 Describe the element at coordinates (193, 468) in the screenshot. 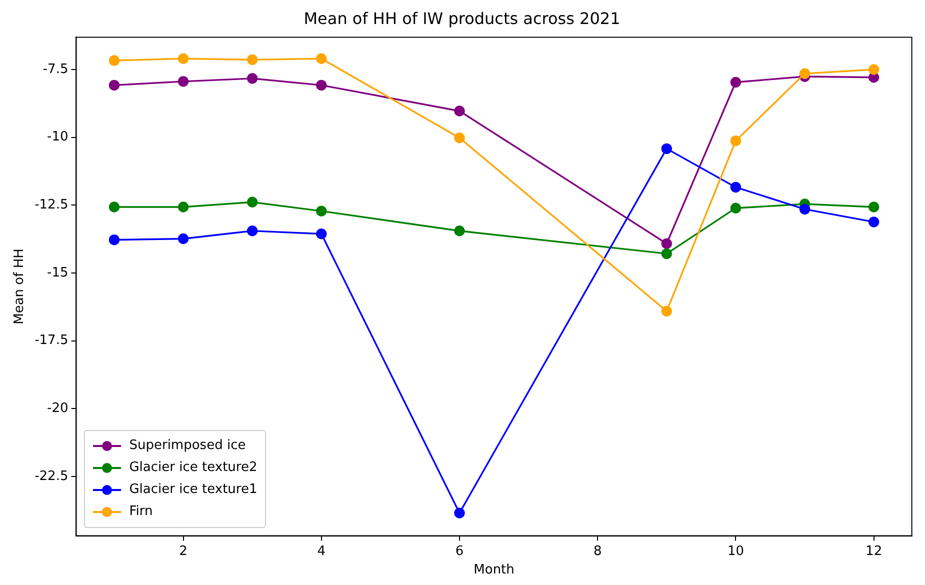

I see `legend-label: Glacier ice texture2` at that location.